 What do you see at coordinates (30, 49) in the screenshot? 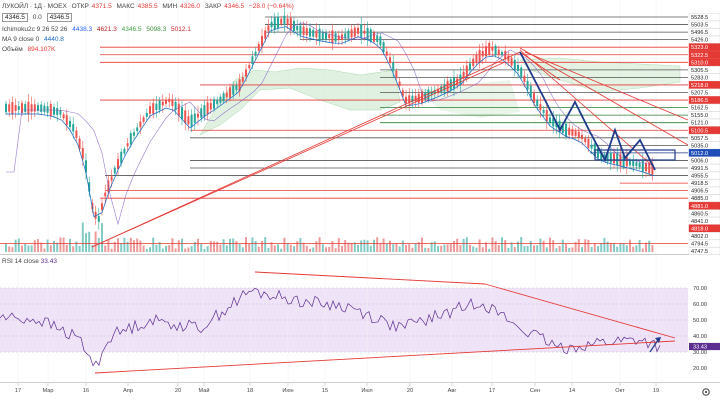
I see `volume-legend: Объём 894.107K` at bounding box center [30, 49].